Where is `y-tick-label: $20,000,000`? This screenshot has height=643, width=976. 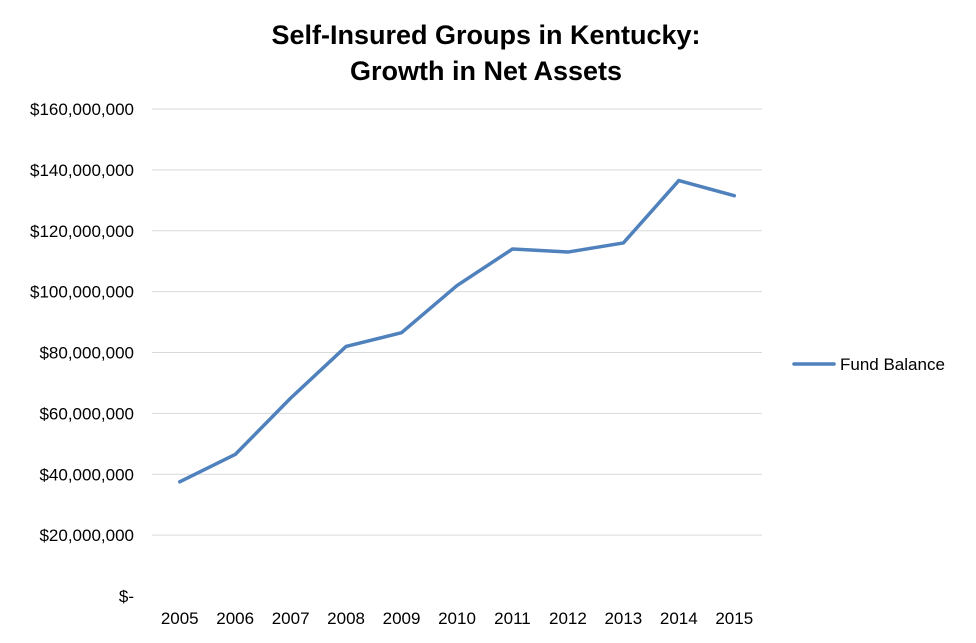 y-tick-label: $20,000,000 is located at coordinates (86, 535).